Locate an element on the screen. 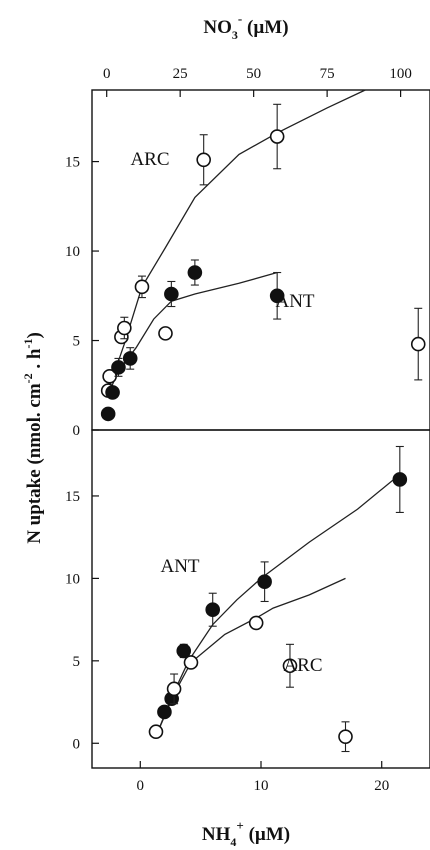  x-tick-label: 25 is located at coordinates (180, 74).